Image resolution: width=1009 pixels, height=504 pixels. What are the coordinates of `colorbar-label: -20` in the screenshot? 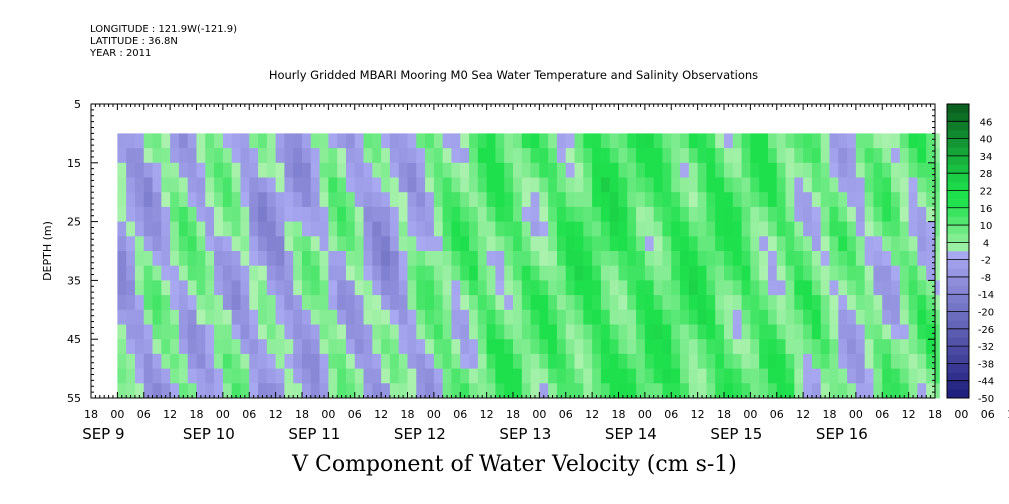 It's located at (986, 313).